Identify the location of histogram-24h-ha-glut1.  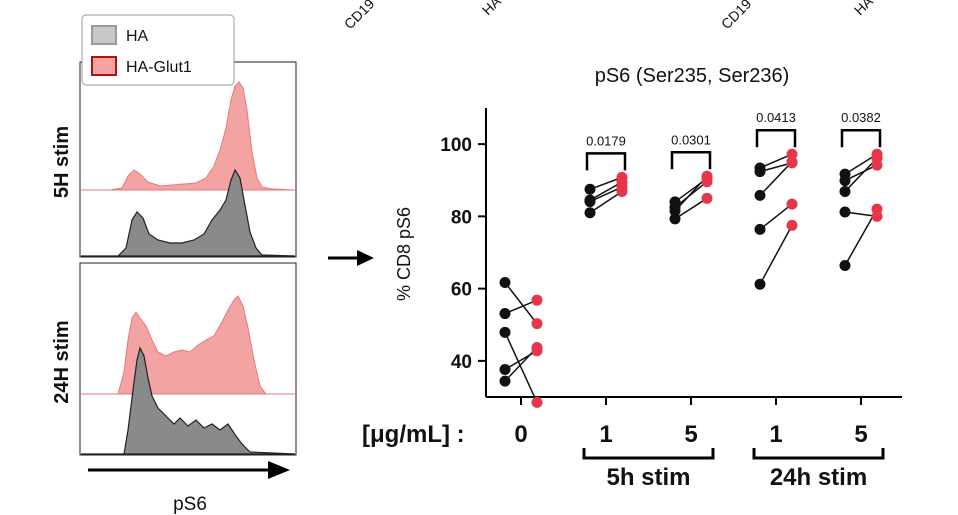
(188, 345).